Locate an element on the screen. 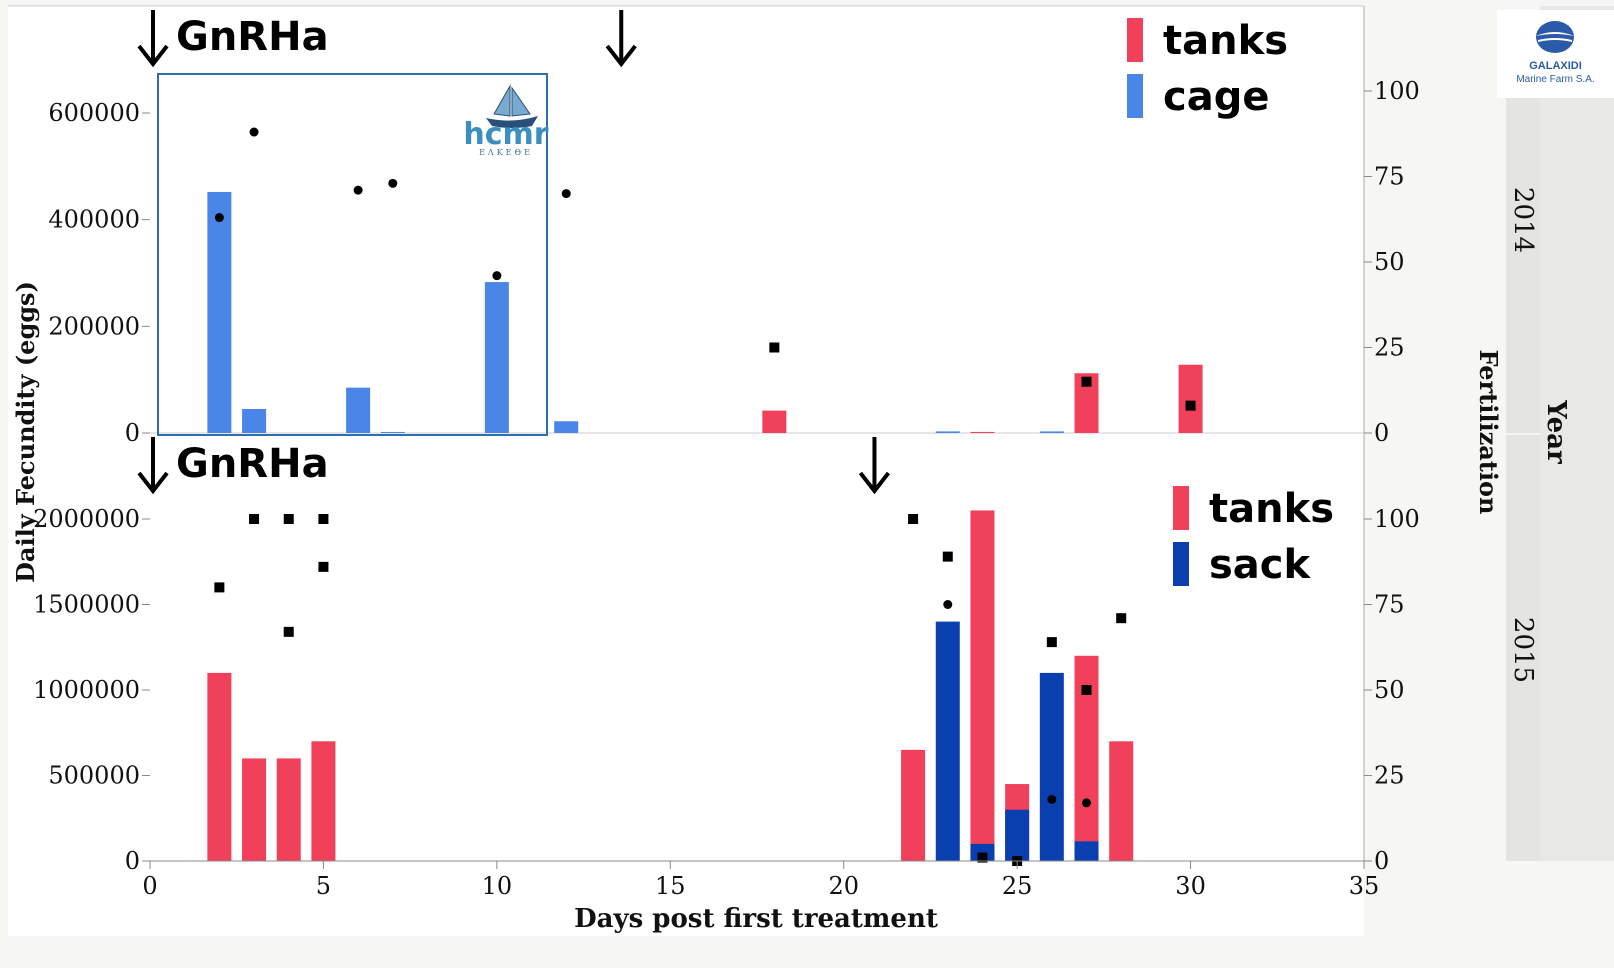 Image resolution: width=1614 pixels, height=968 pixels. hcmr-logo-text: hcmr is located at coordinates (505, 134).